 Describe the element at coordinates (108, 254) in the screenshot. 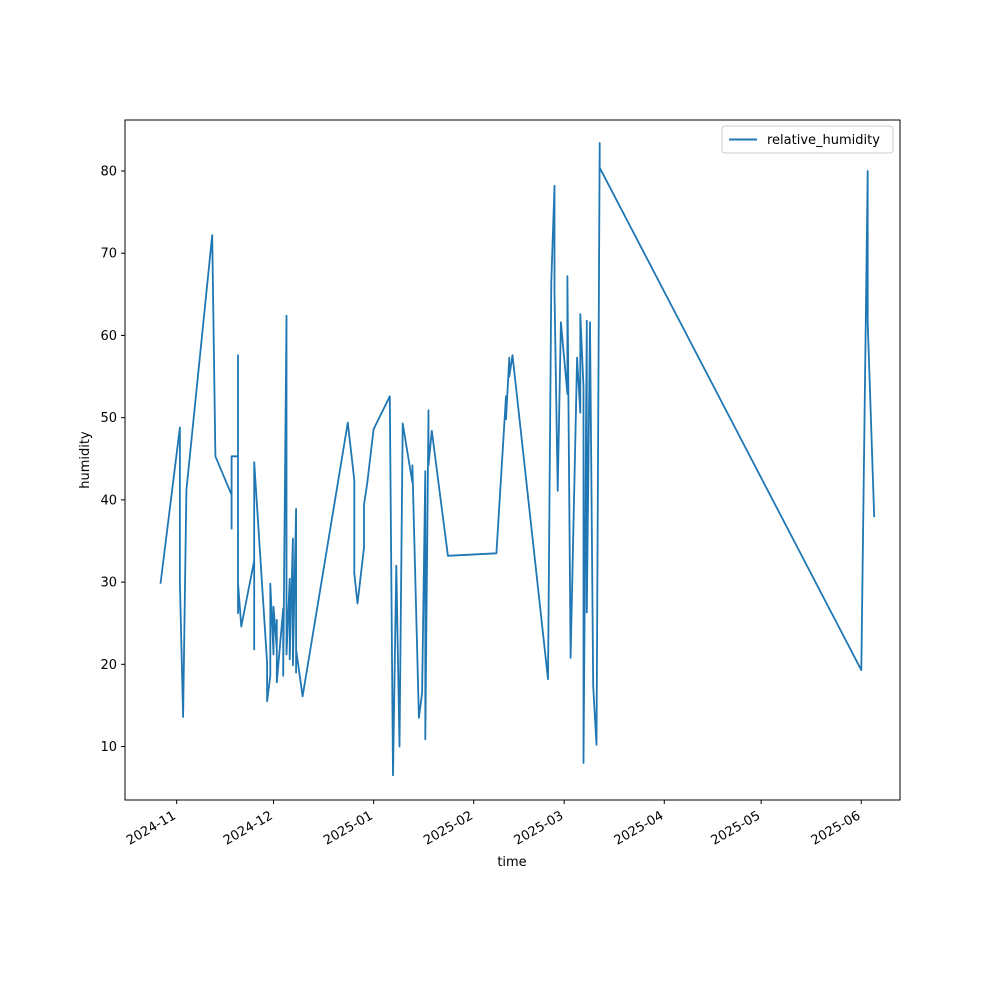

I see `y-tick-label: 70` at that location.